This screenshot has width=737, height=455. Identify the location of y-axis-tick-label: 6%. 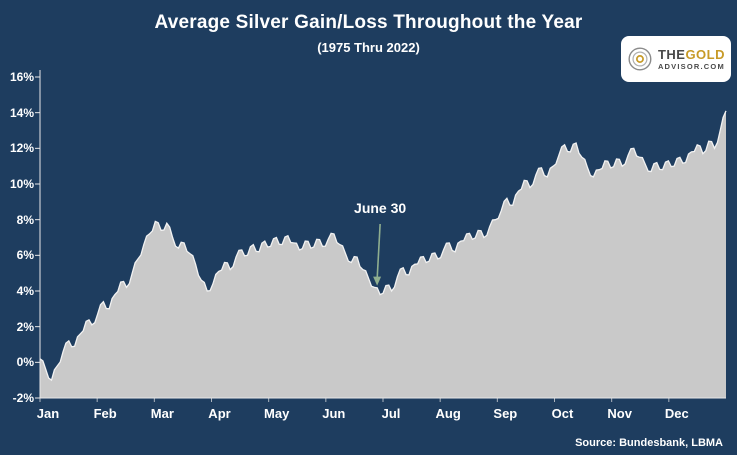
(25, 255).